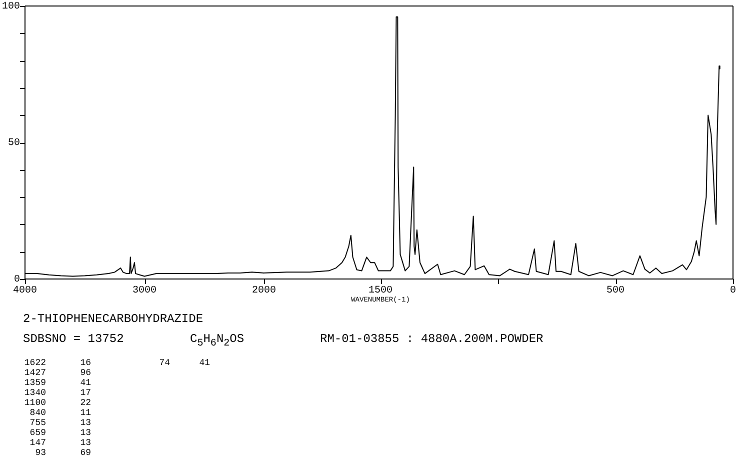 This screenshot has height=457, width=738. What do you see at coordinates (57, 363) in the screenshot?
I see `text: 1622 16` at bounding box center [57, 363].